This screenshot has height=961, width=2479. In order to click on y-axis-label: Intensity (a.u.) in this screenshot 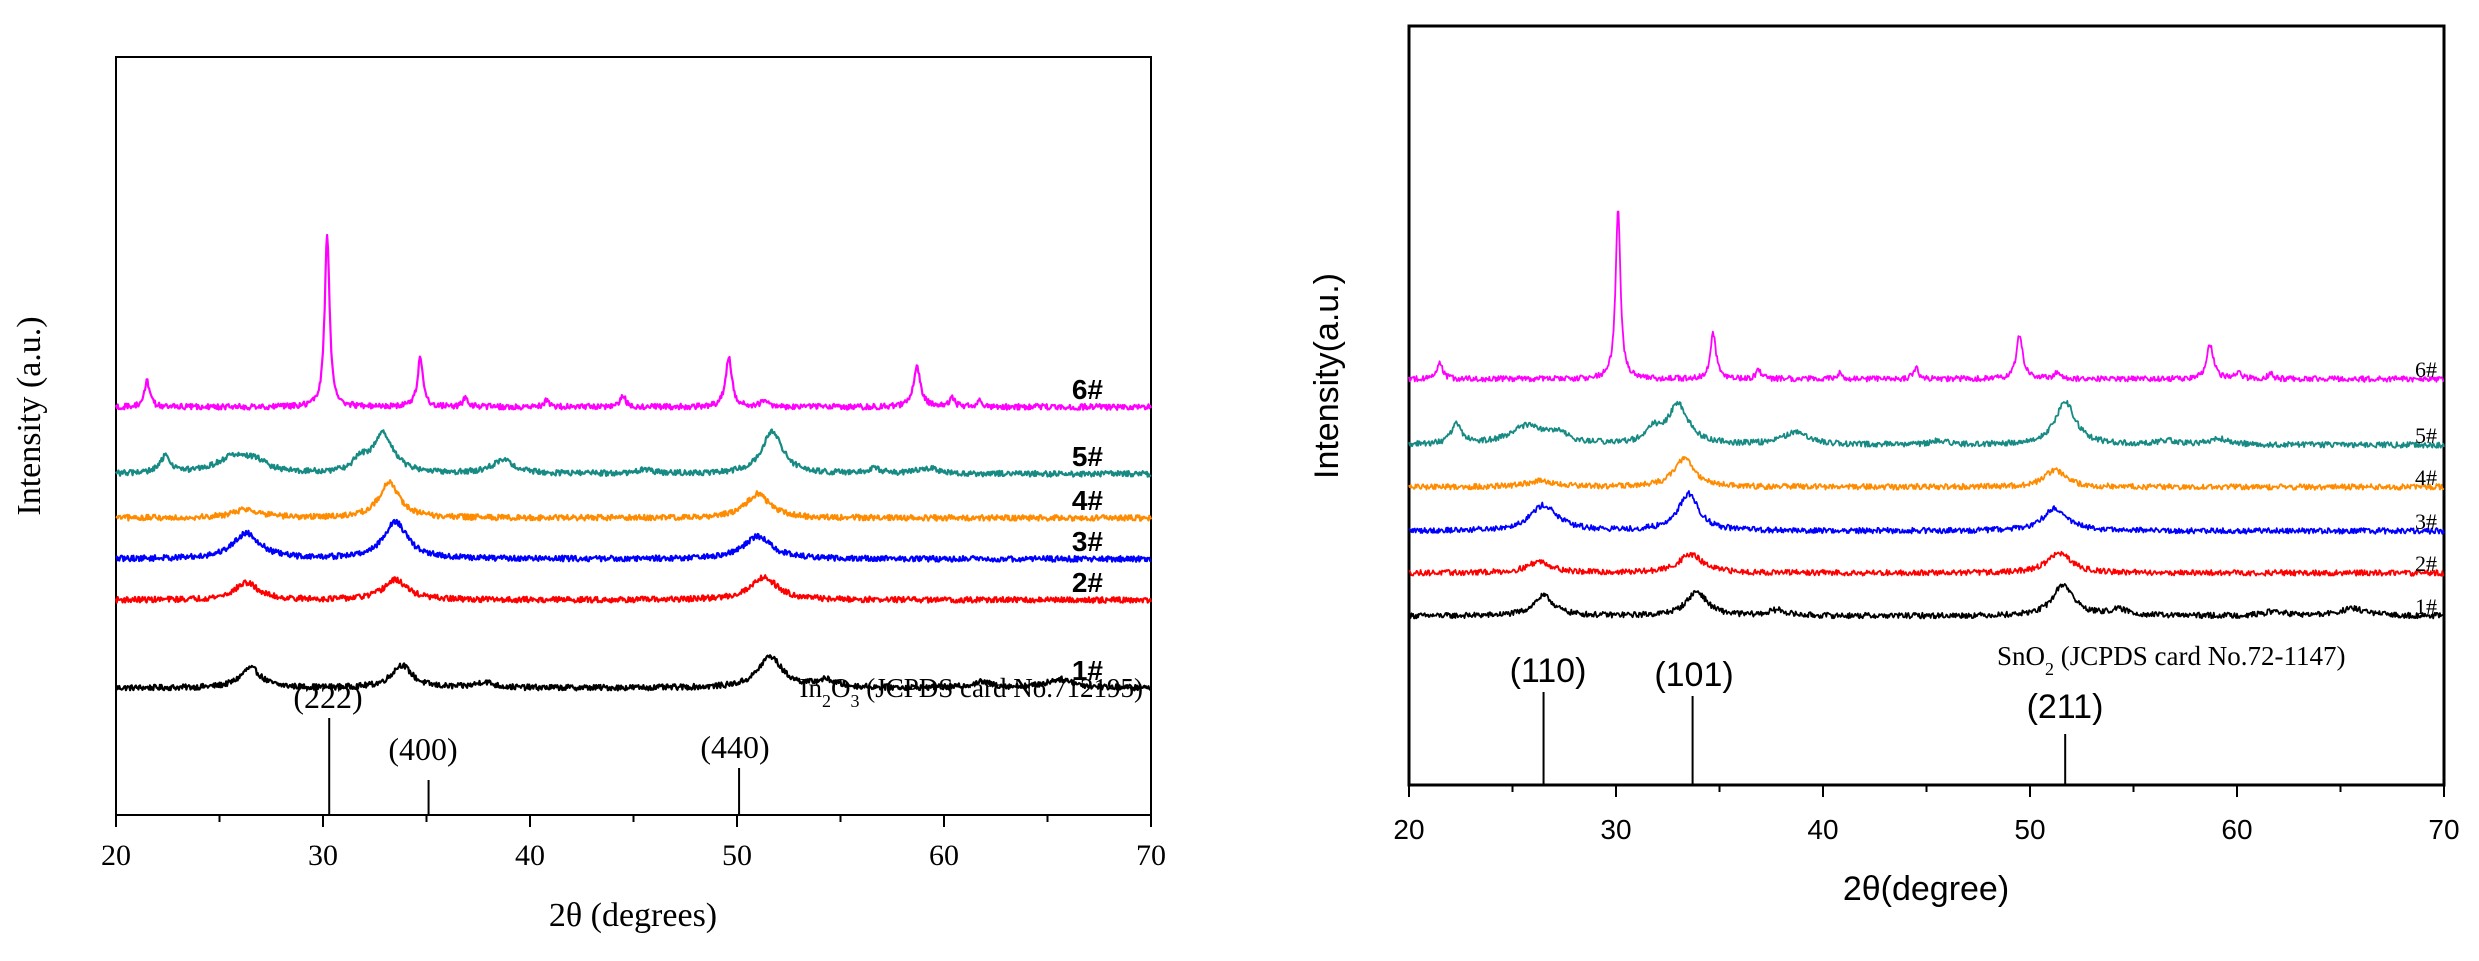, I will do `click(29, 415)`.